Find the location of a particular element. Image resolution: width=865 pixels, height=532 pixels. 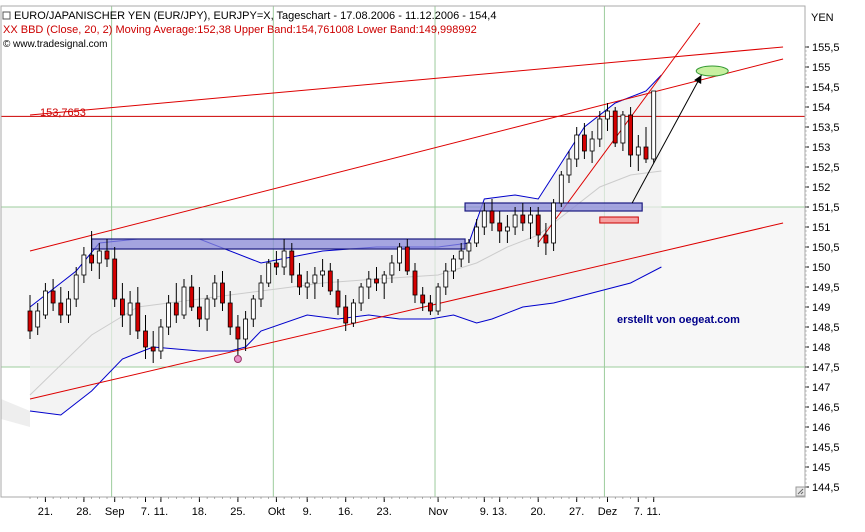

source-text: www.tradesignal.com is located at coordinates (59, 44).